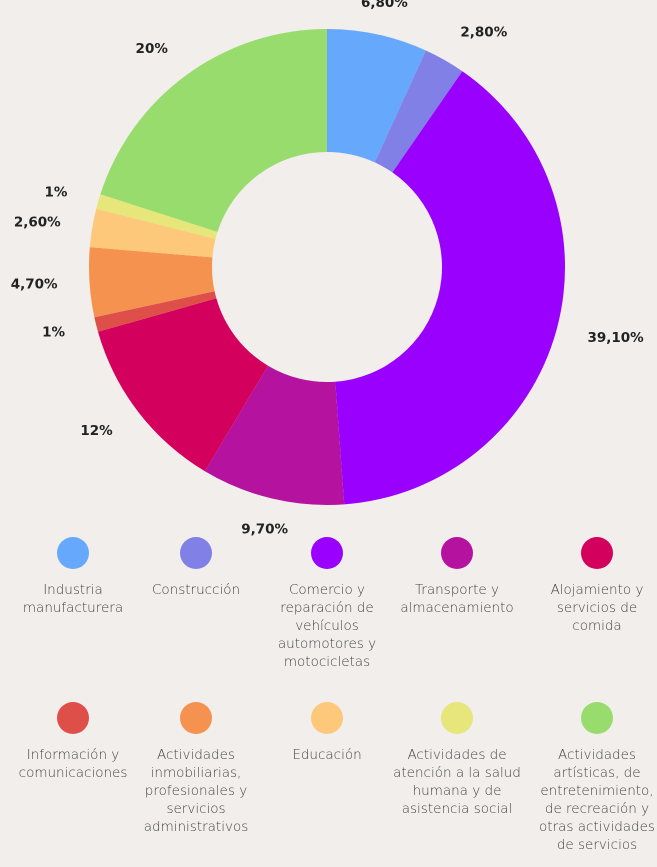 The image size is (657, 867). What do you see at coordinates (483, 32) in the screenshot?
I see `data-label: 2,80%` at bounding box center [483, 32].